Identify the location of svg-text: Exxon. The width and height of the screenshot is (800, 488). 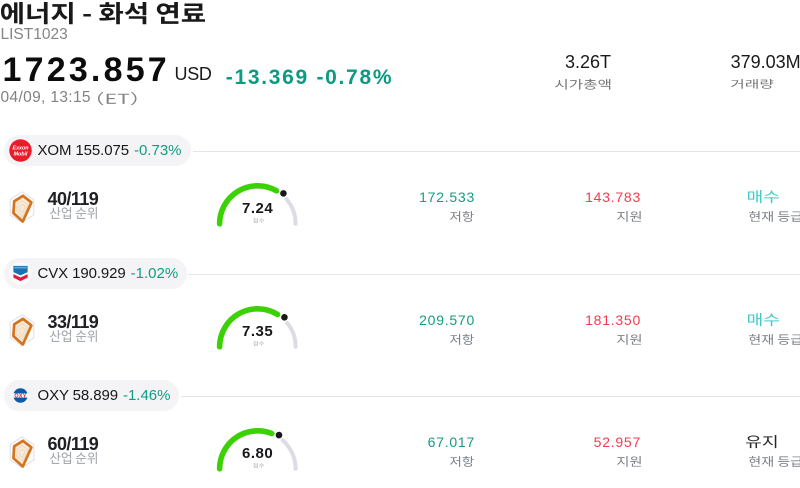
(20, 148).